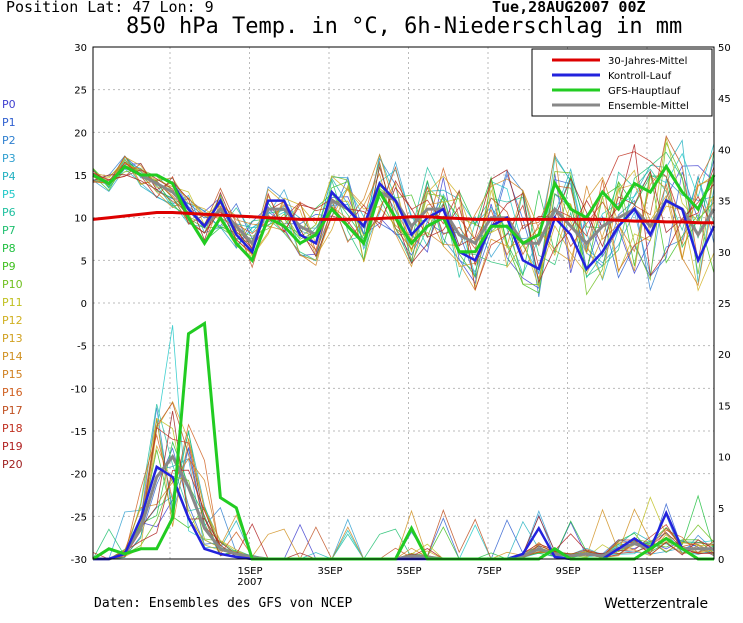 This screenshot has height=623, width=743. Describe the element at coordinates (408, 571) in the screenshot. I see `x-tick-label: 5SEP` at that location.